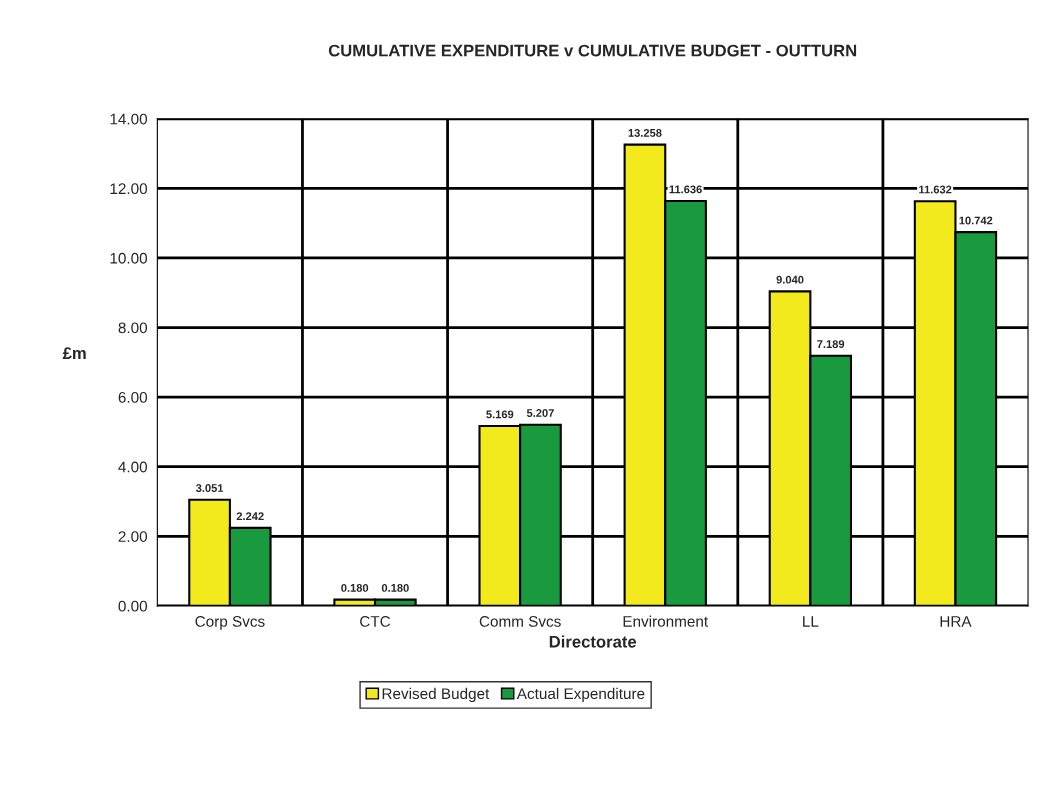 This screenshot has height=792, width=1049. Describe the element at coordinates (375, 621) in the screenshot. I see `x-tick-label: CTC` at that location.